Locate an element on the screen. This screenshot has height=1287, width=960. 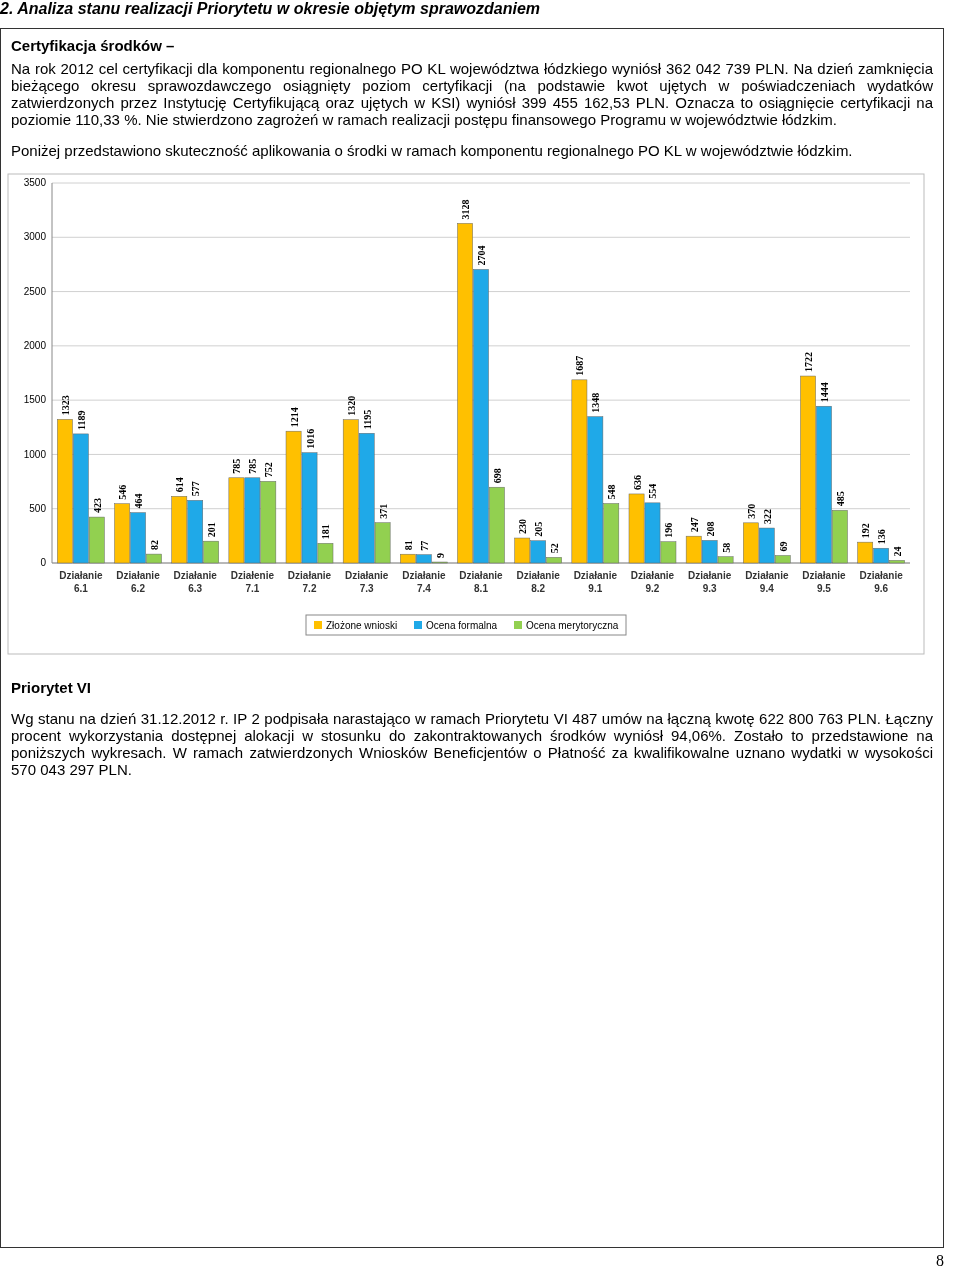
data-label: 205 is located at coordinates (539, 529).